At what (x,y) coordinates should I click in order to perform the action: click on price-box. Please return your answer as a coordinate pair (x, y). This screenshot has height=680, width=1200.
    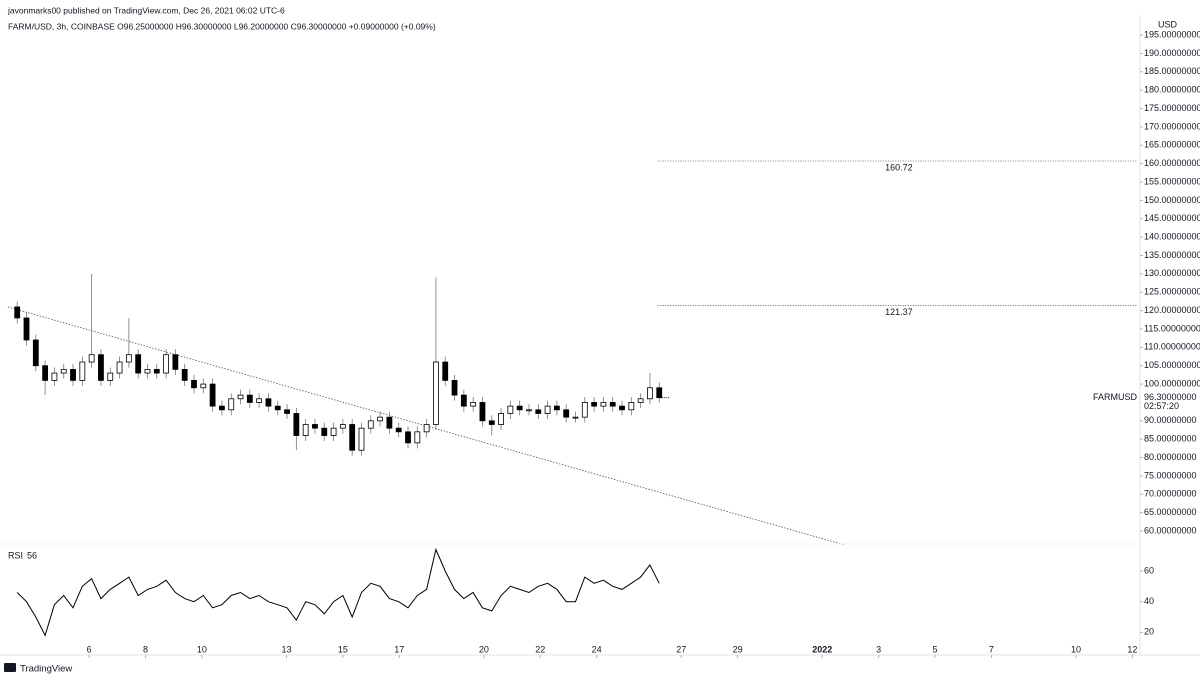
    Looking at the image, I should click on (1170, 401).